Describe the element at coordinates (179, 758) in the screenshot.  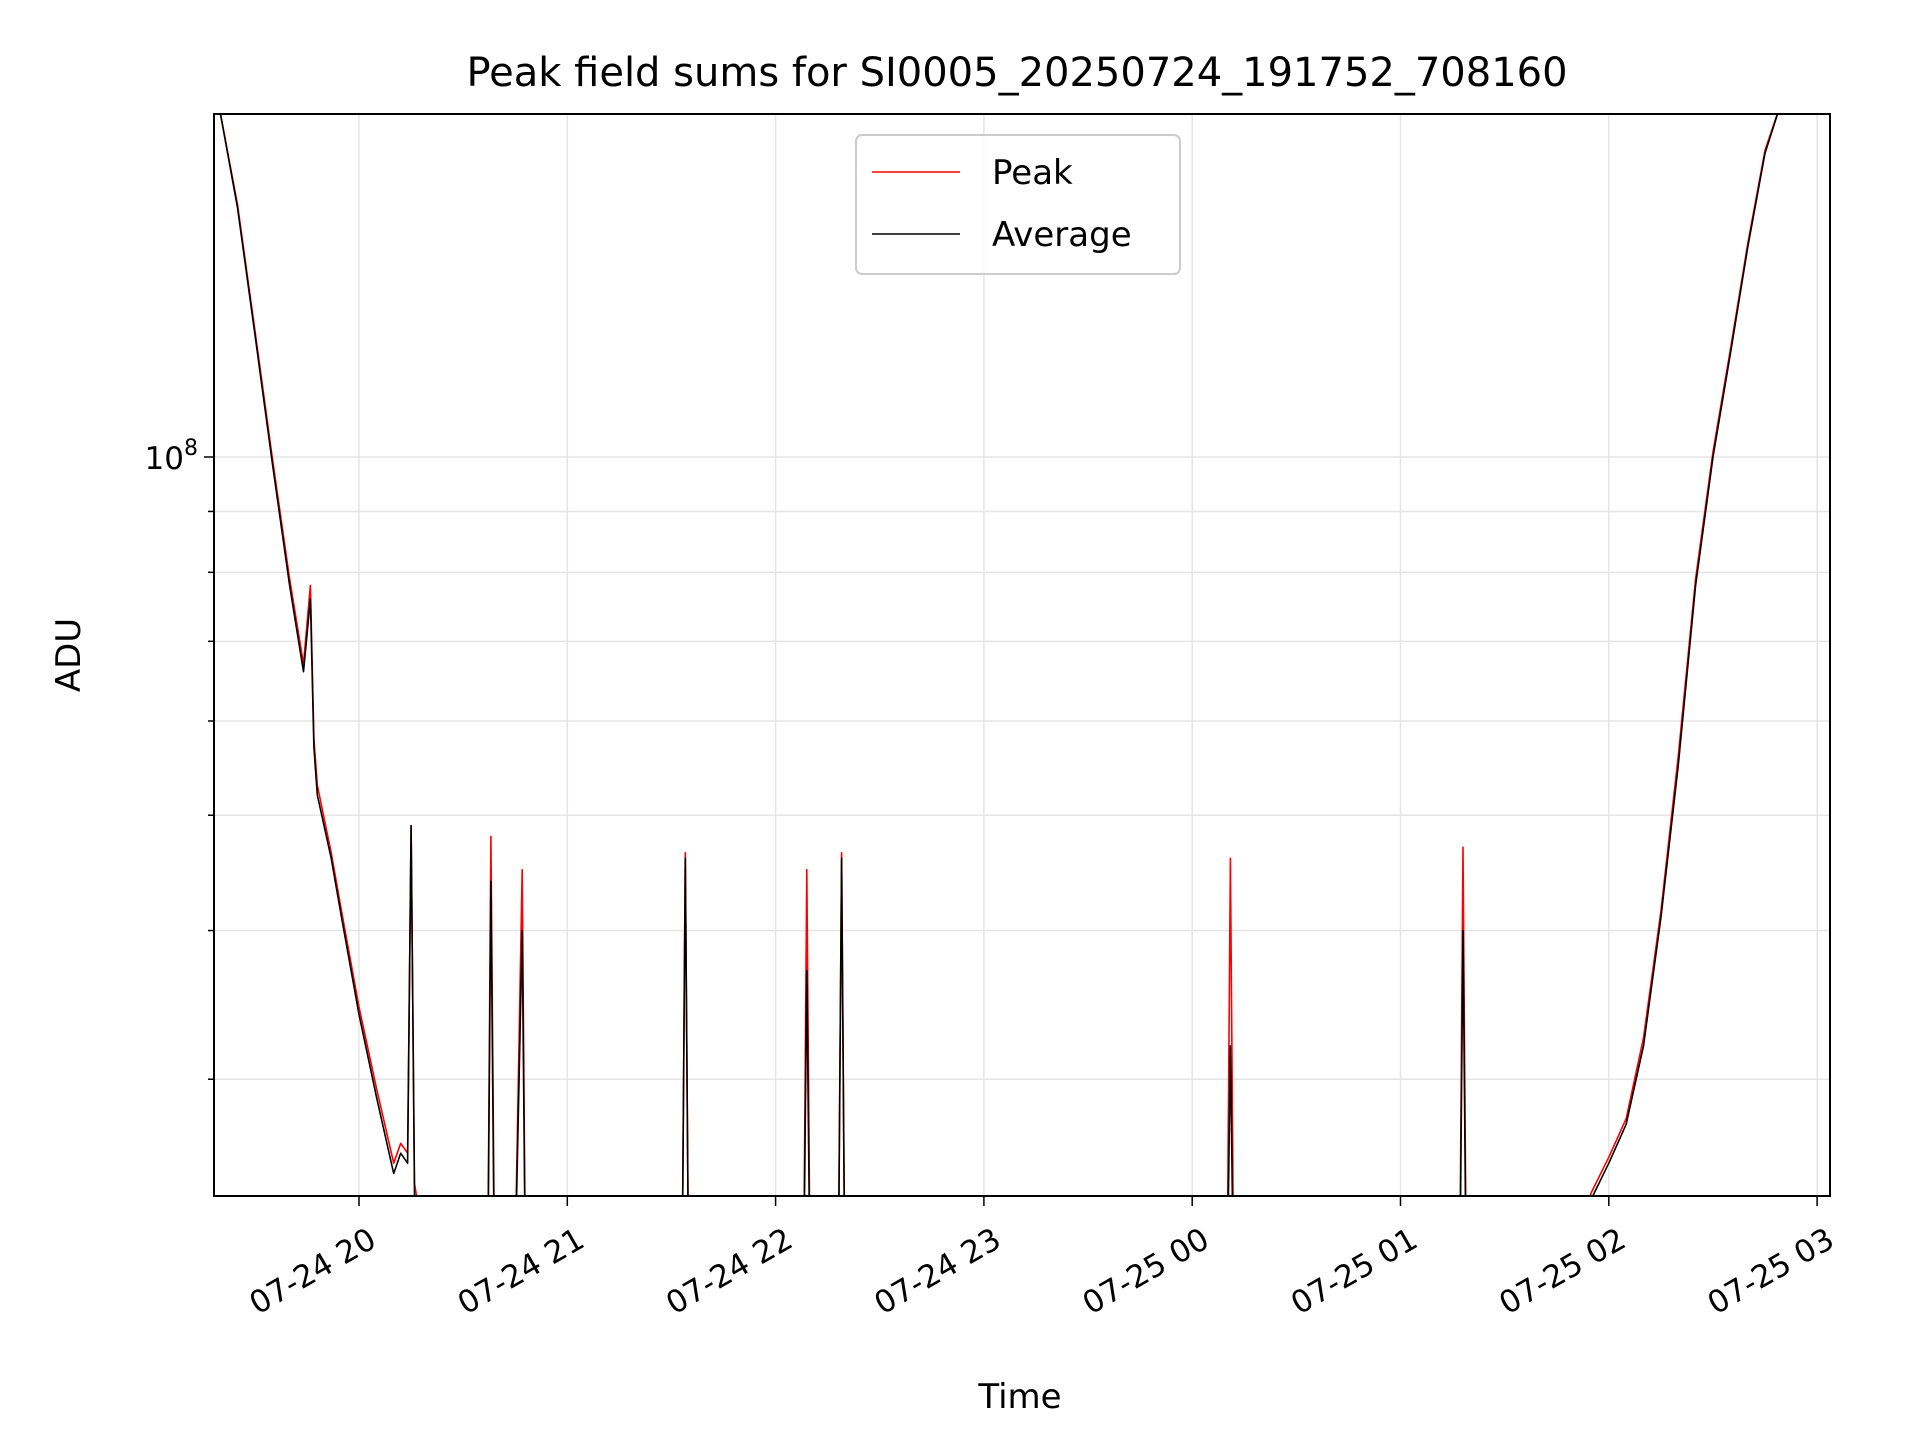
I see `y-axis-ticks: 108` at that location.